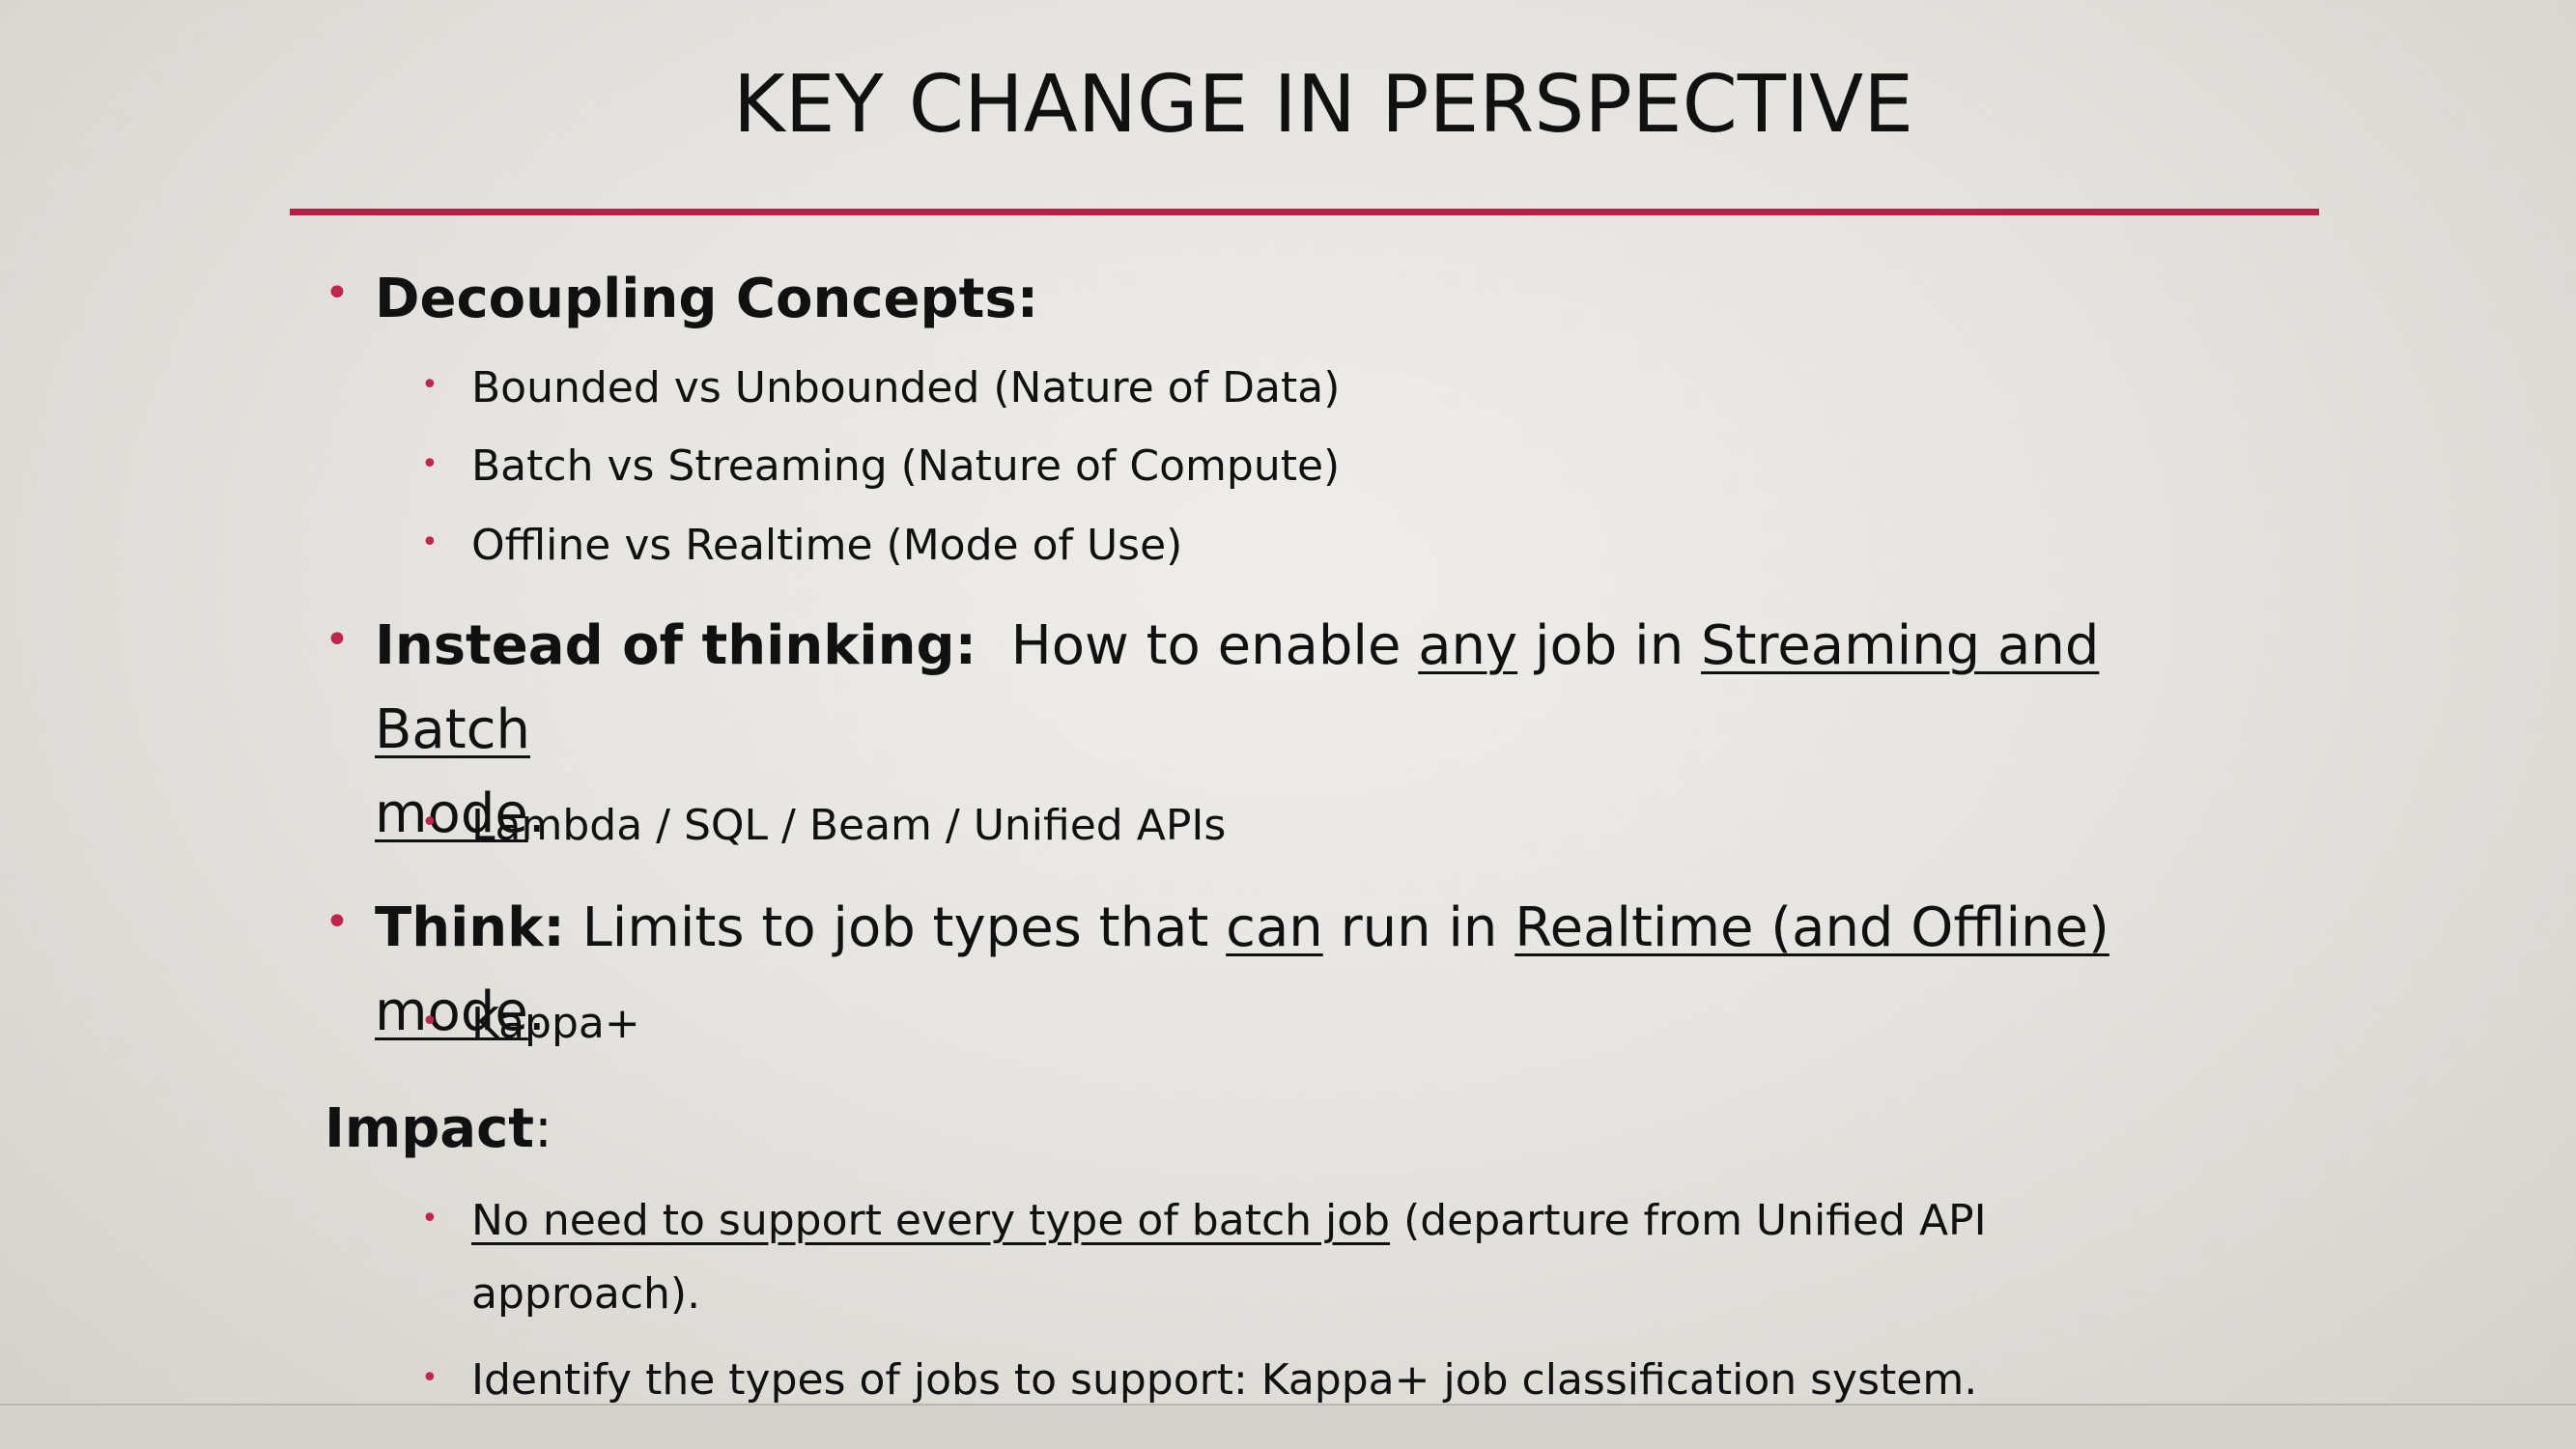 The height and width of the screenshot is (1449, 2576). I want to click on impact-item-1-text: (departure from Unified API, so click(1688, 1220).